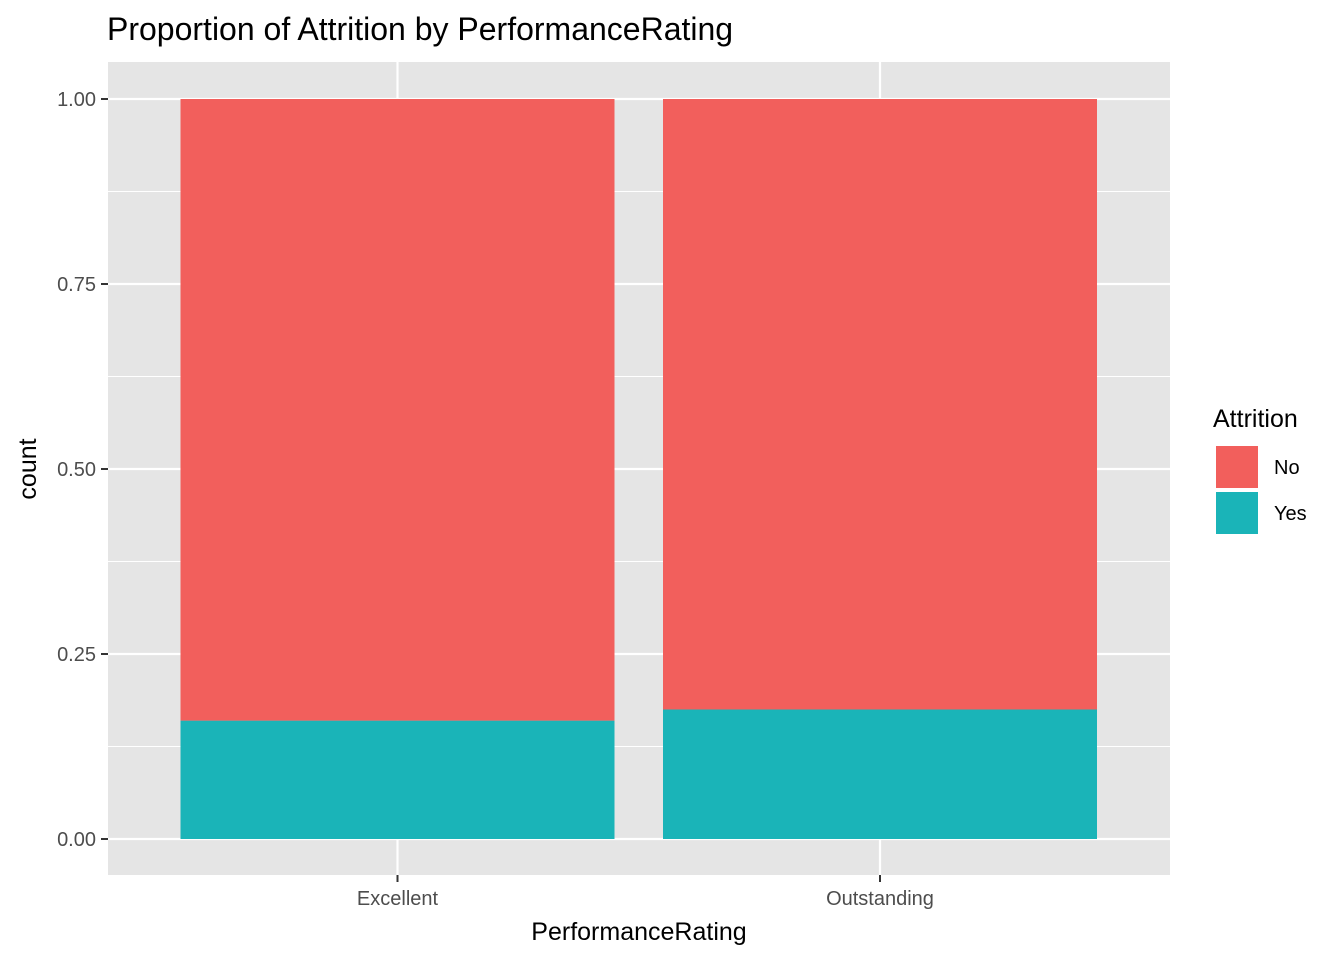 The width and height of the screenshot is (1344, 960). Describe the element at coordinates (76, 285) in the screenshot. I see `y-tick-label: 0.75` at that location.